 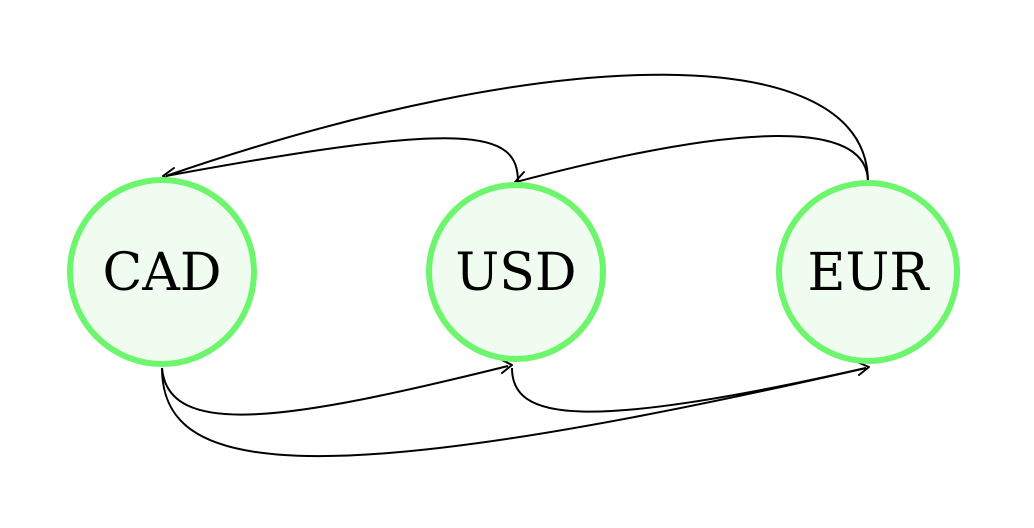 What do you see at coordinates (342, 160) in the screenshot?
I see `edge-usd-to-cad` at bounding box center [342, 160].